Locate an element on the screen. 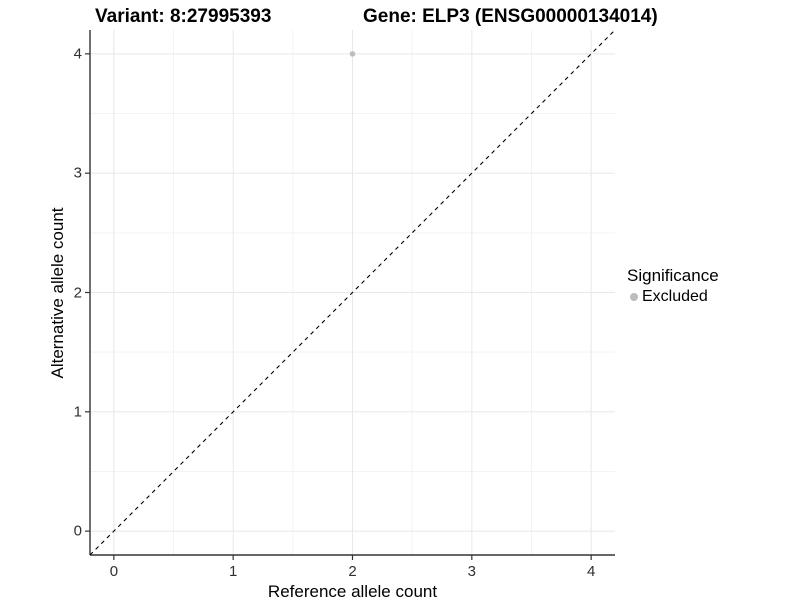 The width and height of the screenshot is (800, 602). legend-entry-excluded: Excluded is located at coordinates (673, 297).